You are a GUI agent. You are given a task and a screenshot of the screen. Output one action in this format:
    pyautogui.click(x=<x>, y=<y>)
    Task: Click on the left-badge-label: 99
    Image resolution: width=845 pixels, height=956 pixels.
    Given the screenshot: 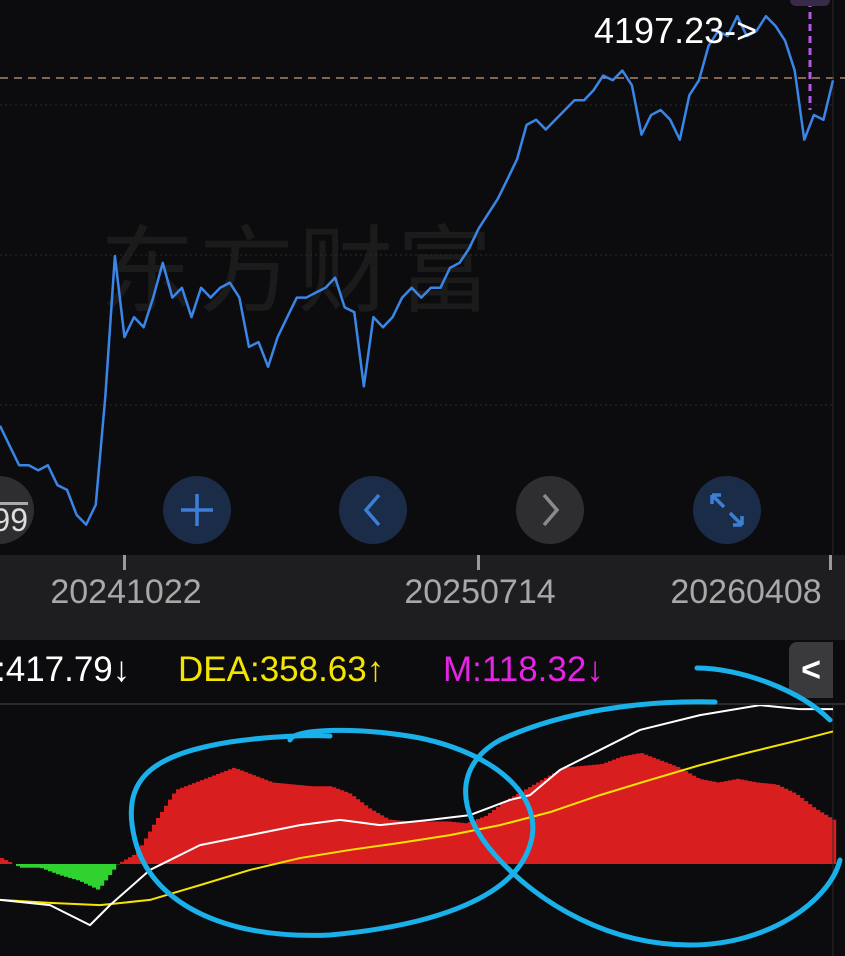 What is the action you would take?
    pyautogui.click(x=14, y=519)
    